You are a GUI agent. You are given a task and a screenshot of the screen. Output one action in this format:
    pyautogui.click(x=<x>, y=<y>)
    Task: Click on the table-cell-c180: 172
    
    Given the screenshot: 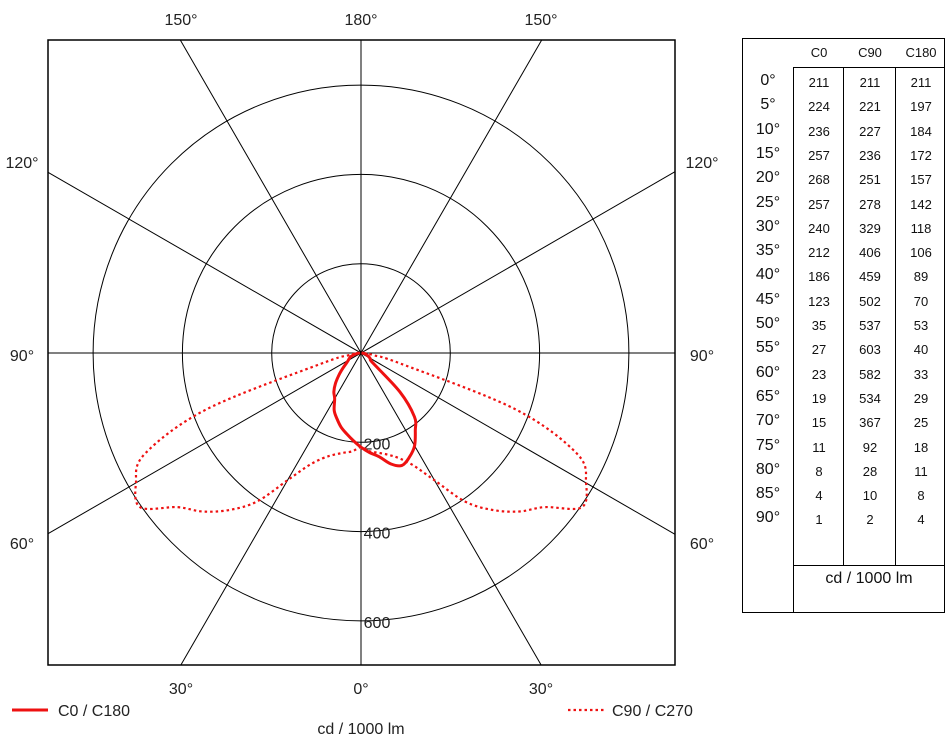 What is the action you would take?
    pyautogui.click(x=921, y=155)
    